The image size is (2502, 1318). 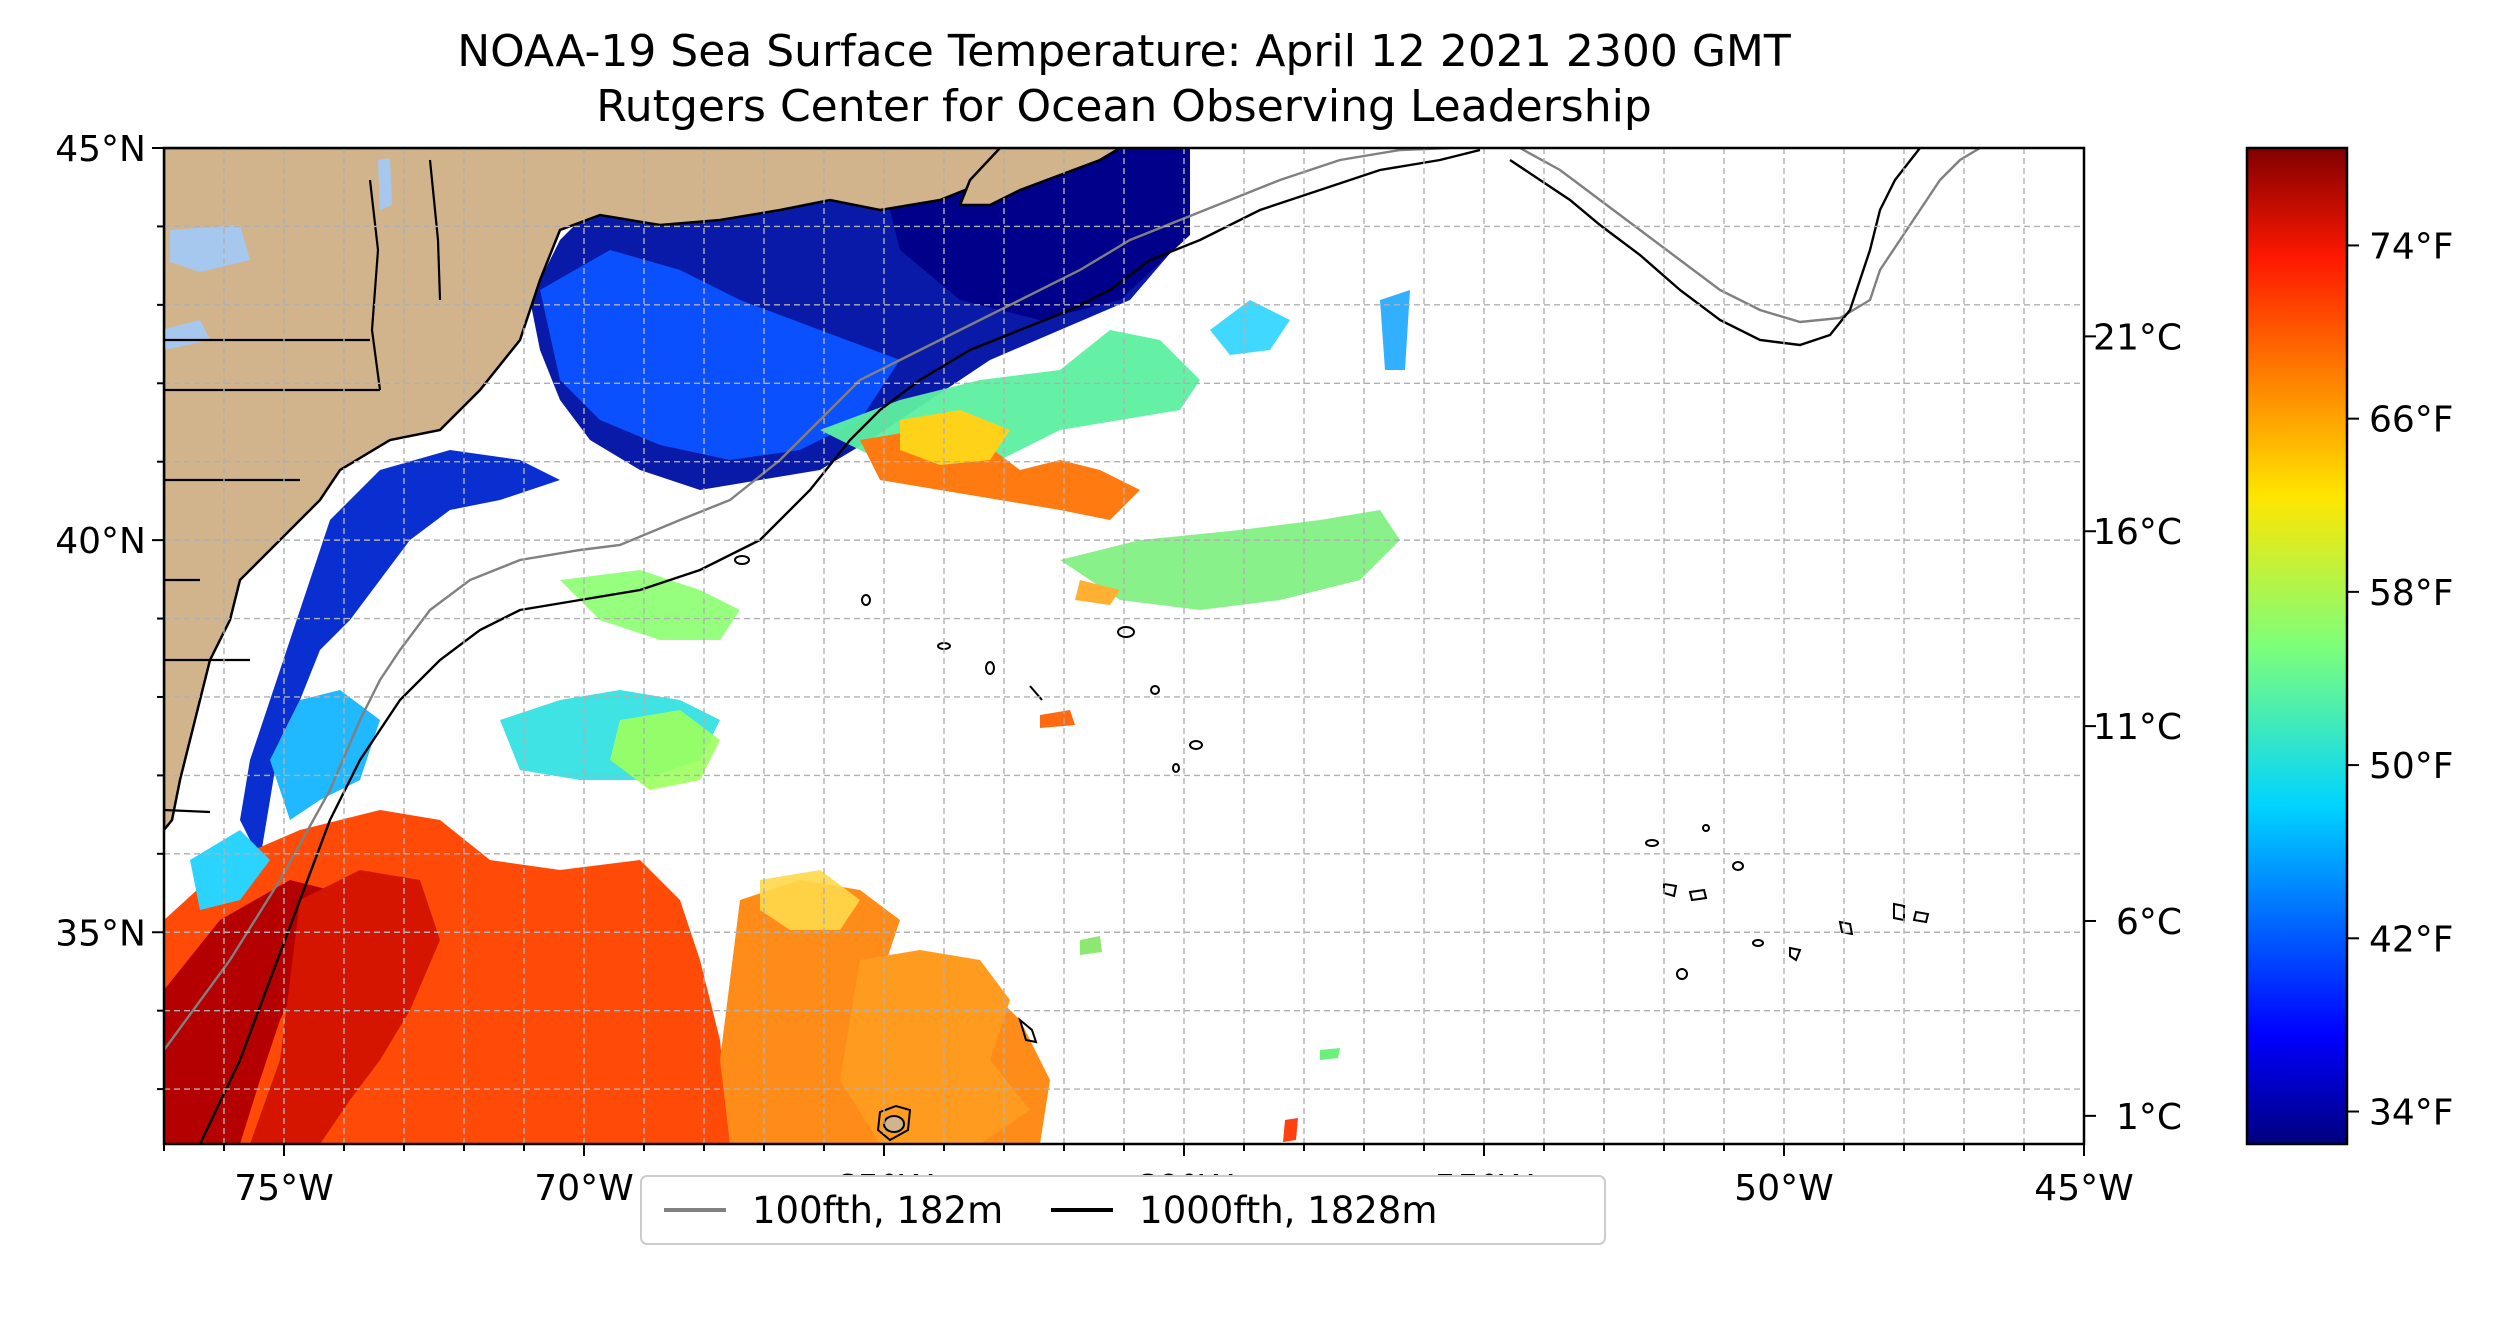 What do you see at coordinates (2411, 420) in the screenshot?
I see `colorbar-f-label: 66°F` at bounding box center [2411, 420].